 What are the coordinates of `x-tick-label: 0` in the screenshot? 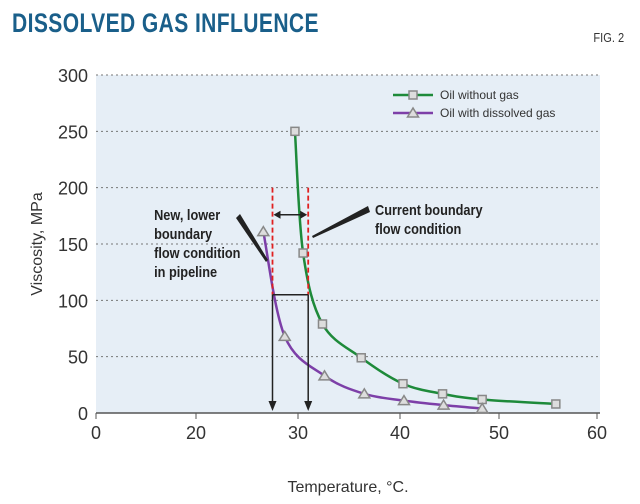 It's located at (96, 433).